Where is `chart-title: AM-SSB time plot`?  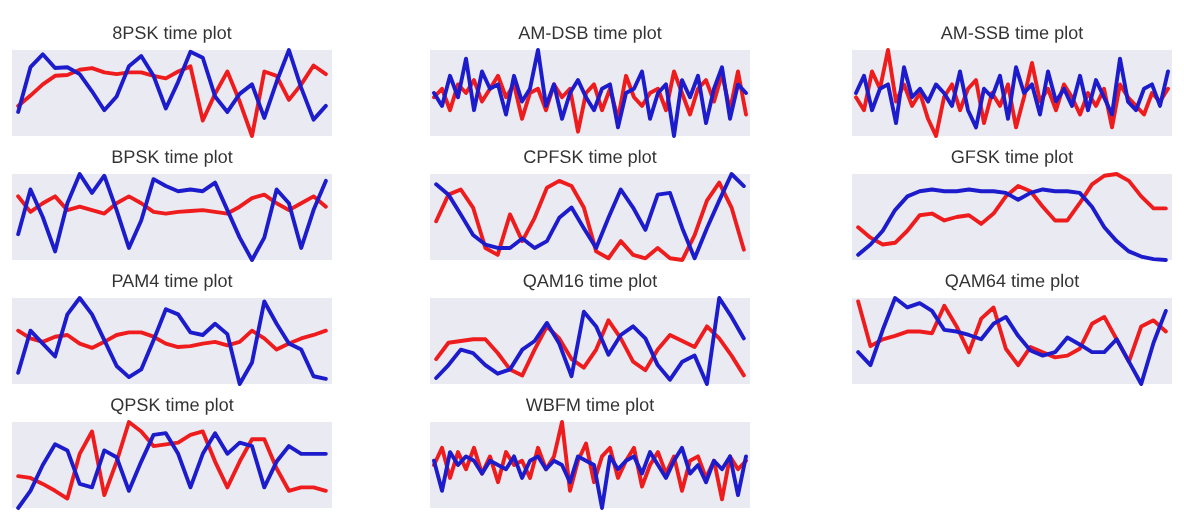 chart-title: AM-SSB time plot is located at coordinates (1012, 34).